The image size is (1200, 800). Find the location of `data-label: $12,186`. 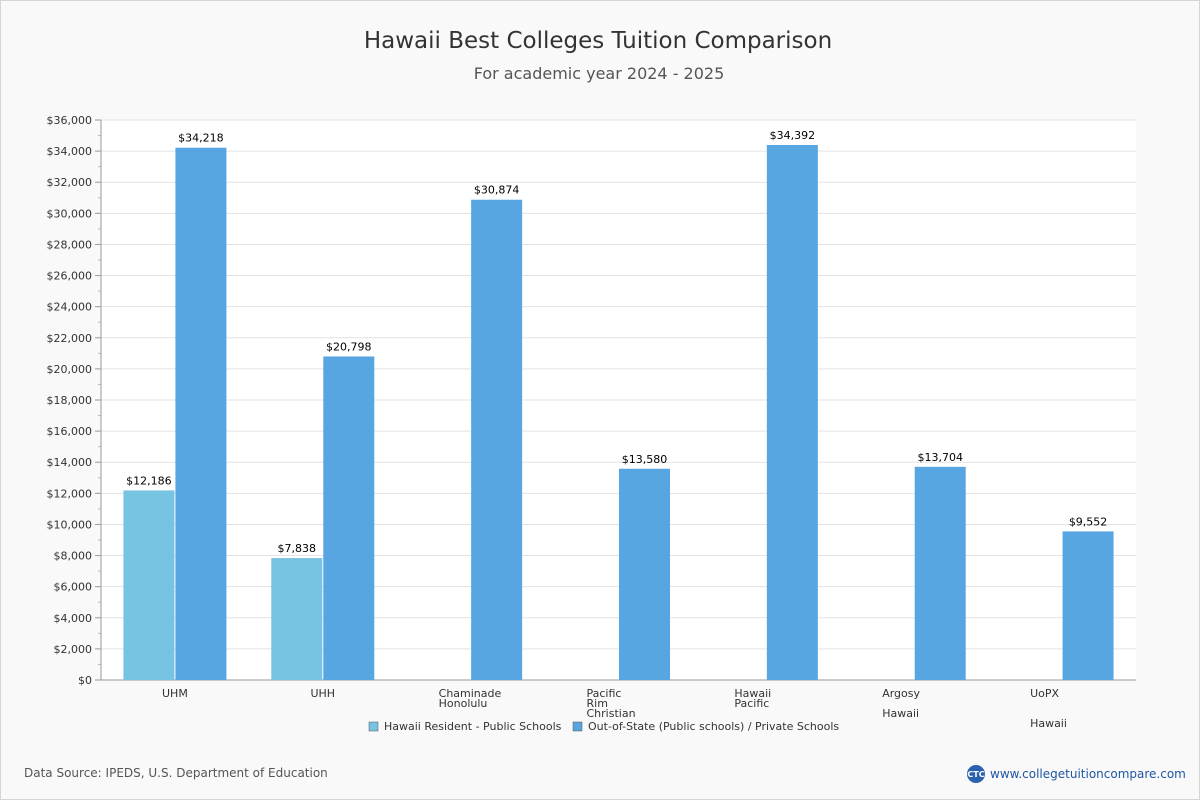

data-label: $12,186 is located at coordinates (149, 480).